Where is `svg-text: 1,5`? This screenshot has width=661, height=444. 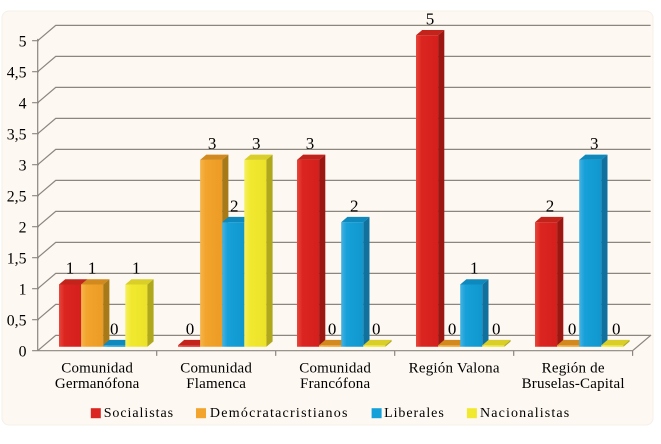 svg-text: 1,5 is located at coordinates (17, 258).